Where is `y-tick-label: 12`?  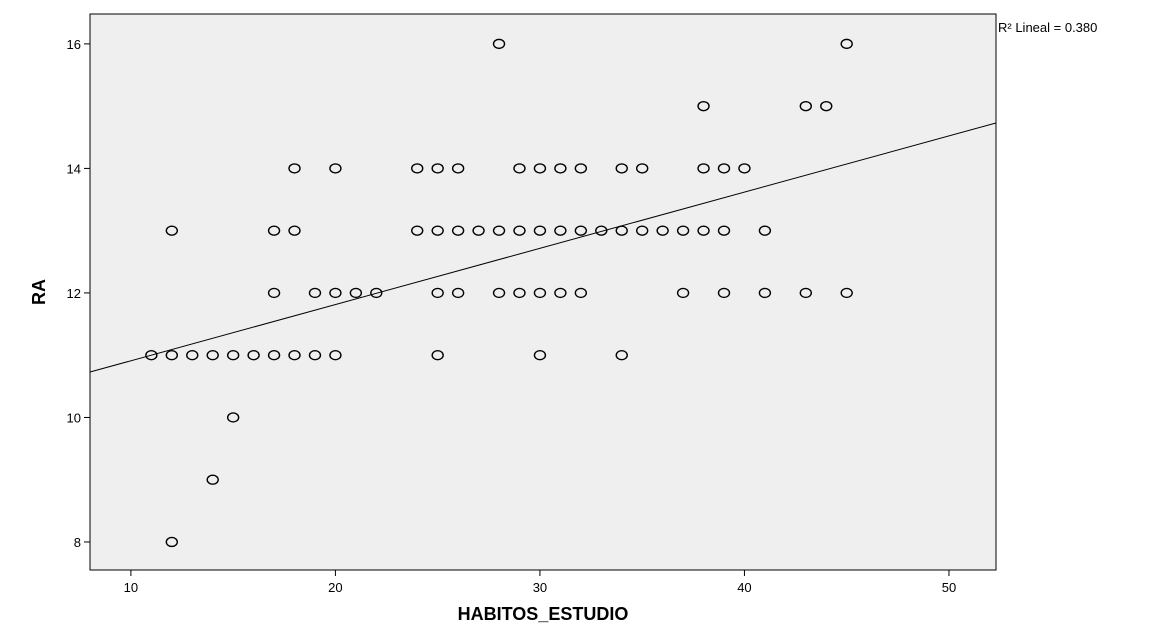 y-tick-label: 12 is located at coordinates (74, 293).